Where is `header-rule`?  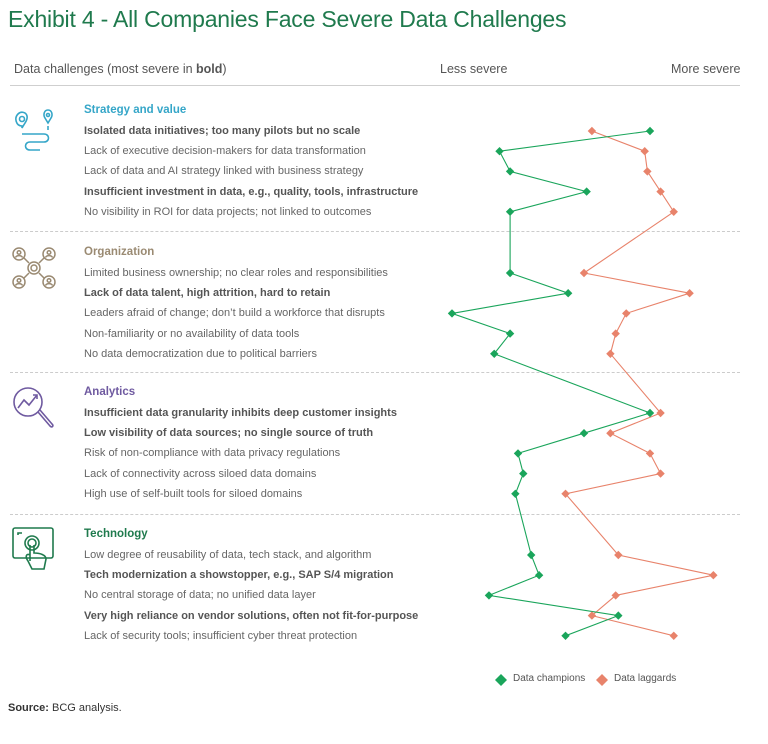
header-rule is located at coordinates (375, 85).